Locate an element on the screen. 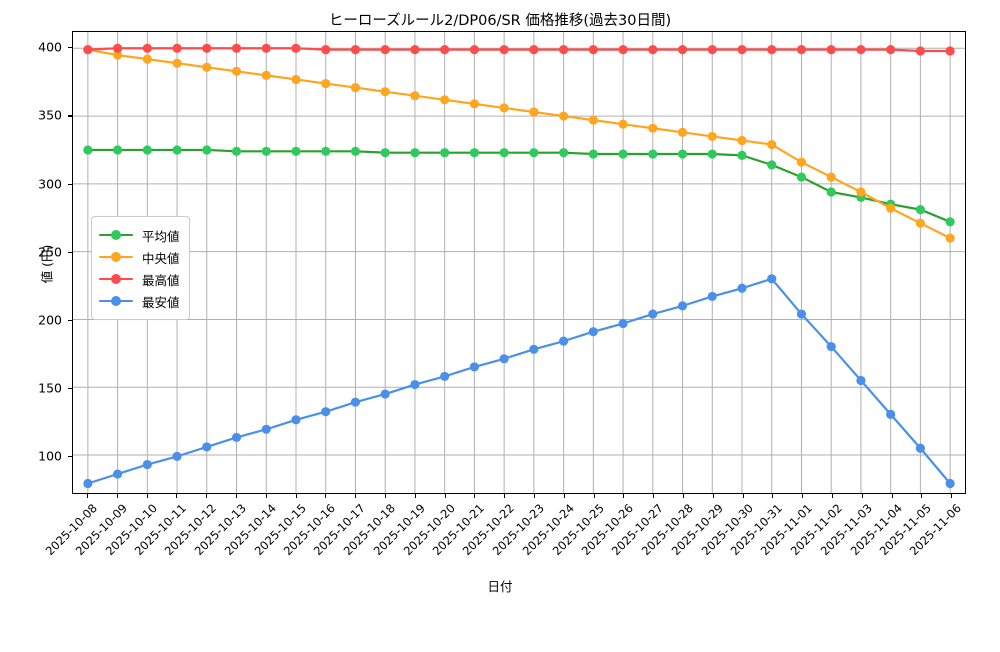 This screenshot has height=652, width=1000. y-tick-label: 300 is located at coordinates (50, 184).